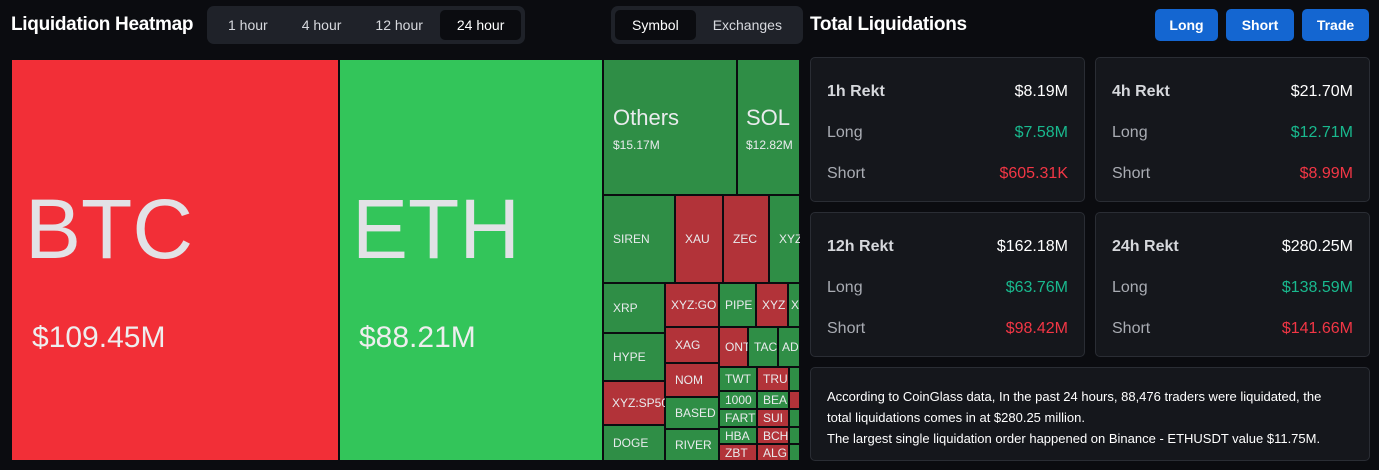  I want to click on card-12h-title: 12h Rekt, so click(860, 246).